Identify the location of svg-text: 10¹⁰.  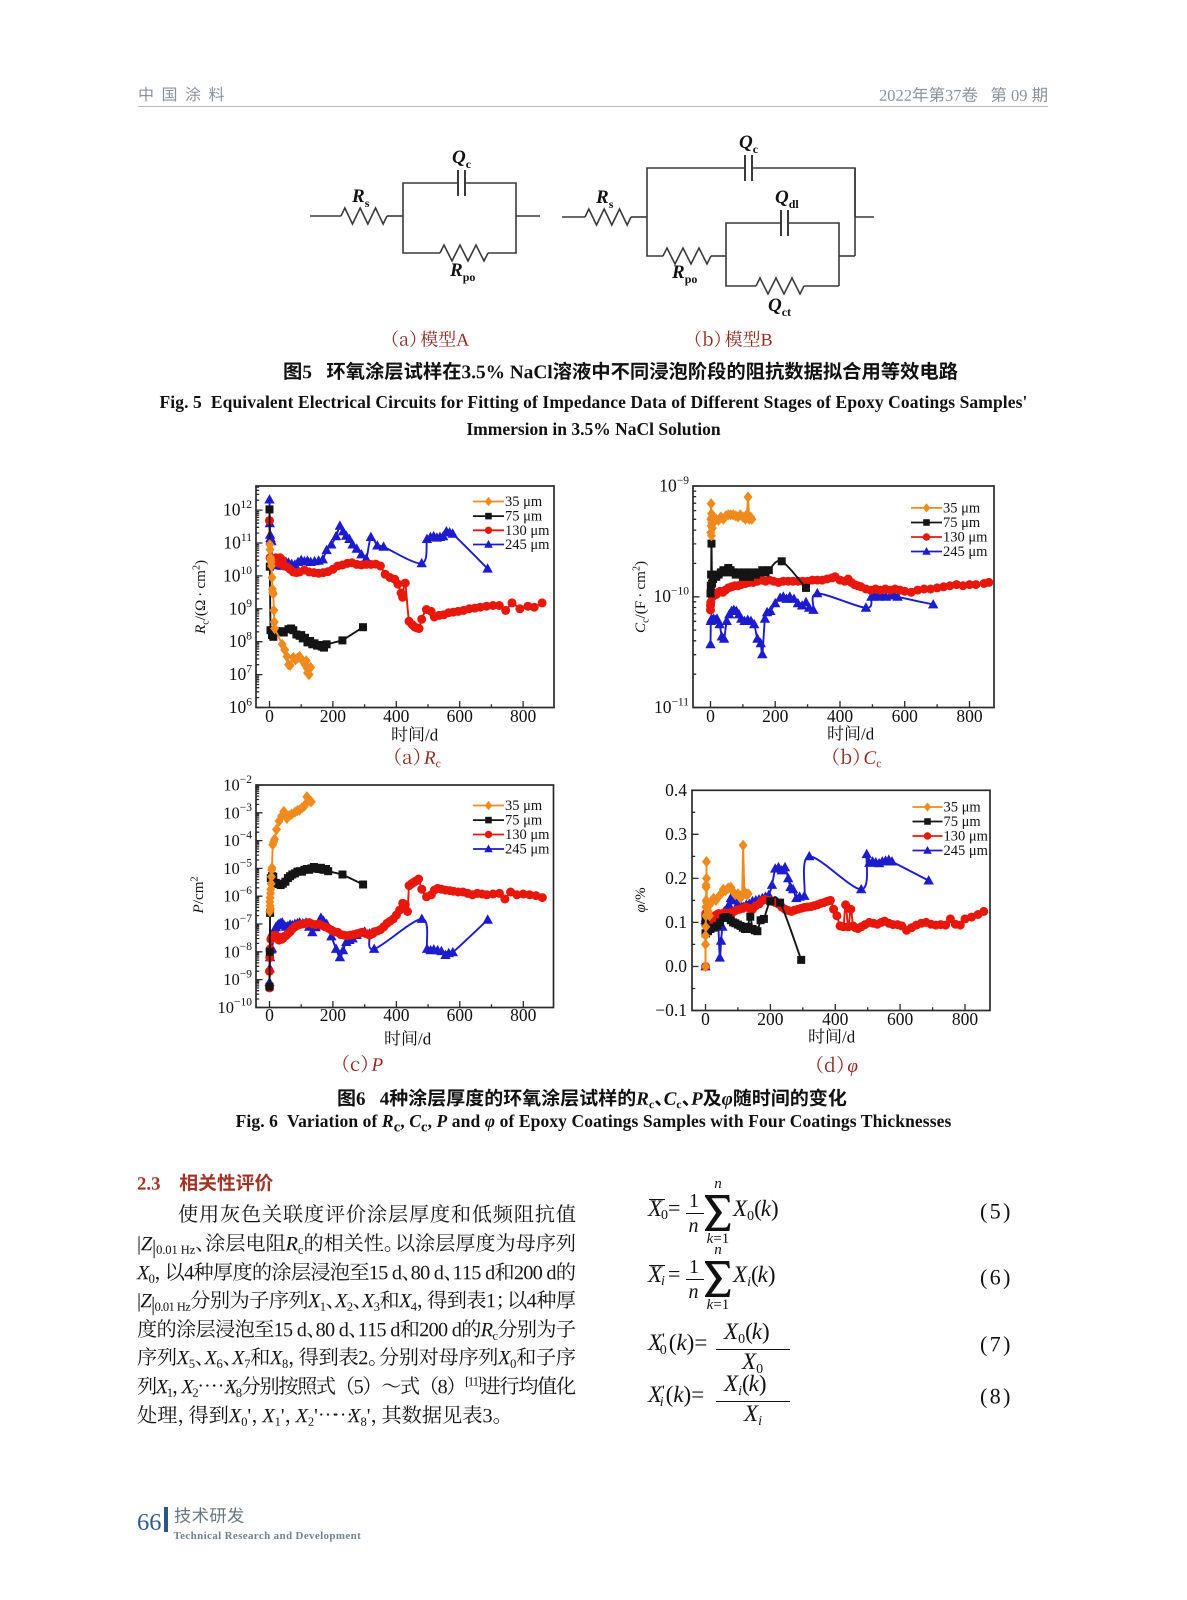
(237, 575).